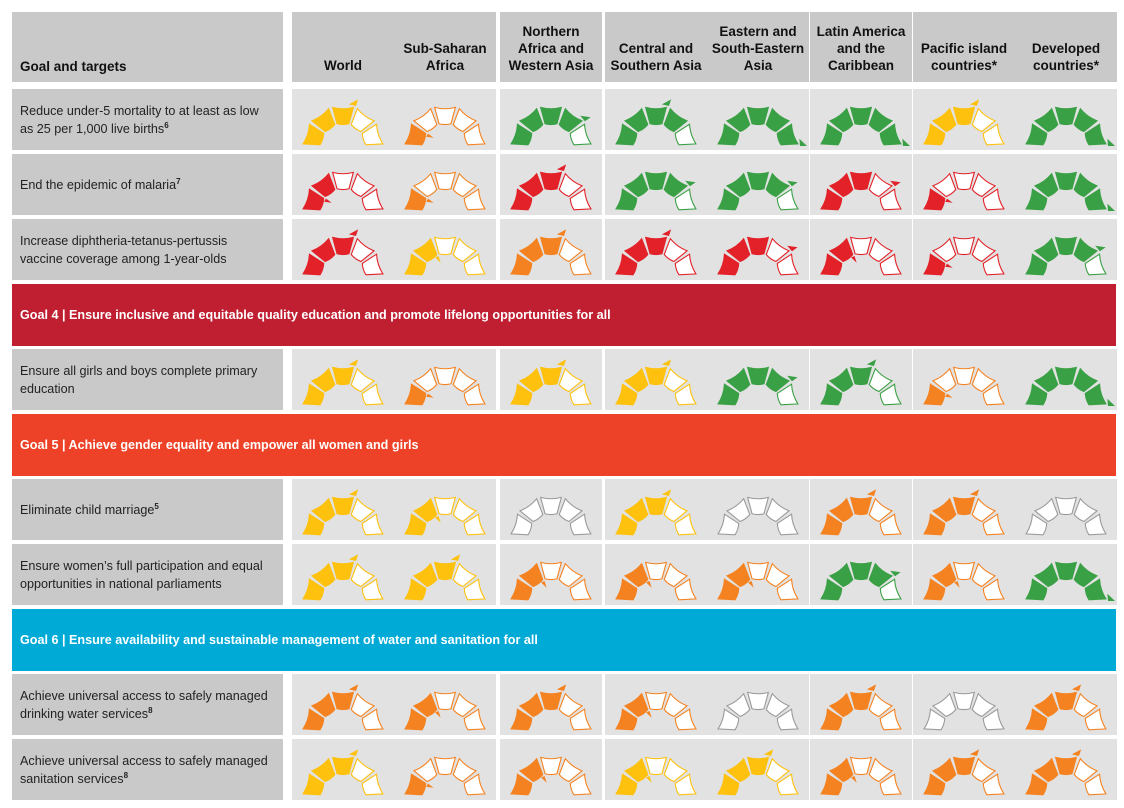  I want to click on header-region: Central and Southern Asia, so click(656, 47).